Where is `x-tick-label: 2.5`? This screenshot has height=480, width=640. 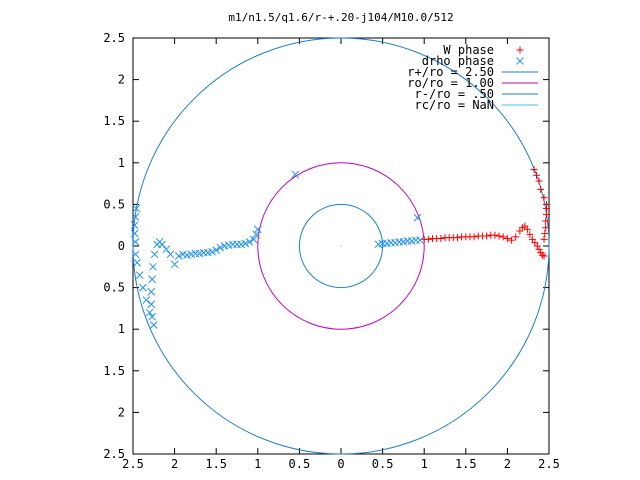 x-tick-label: 2.5 is located at coordinates (133, 464).